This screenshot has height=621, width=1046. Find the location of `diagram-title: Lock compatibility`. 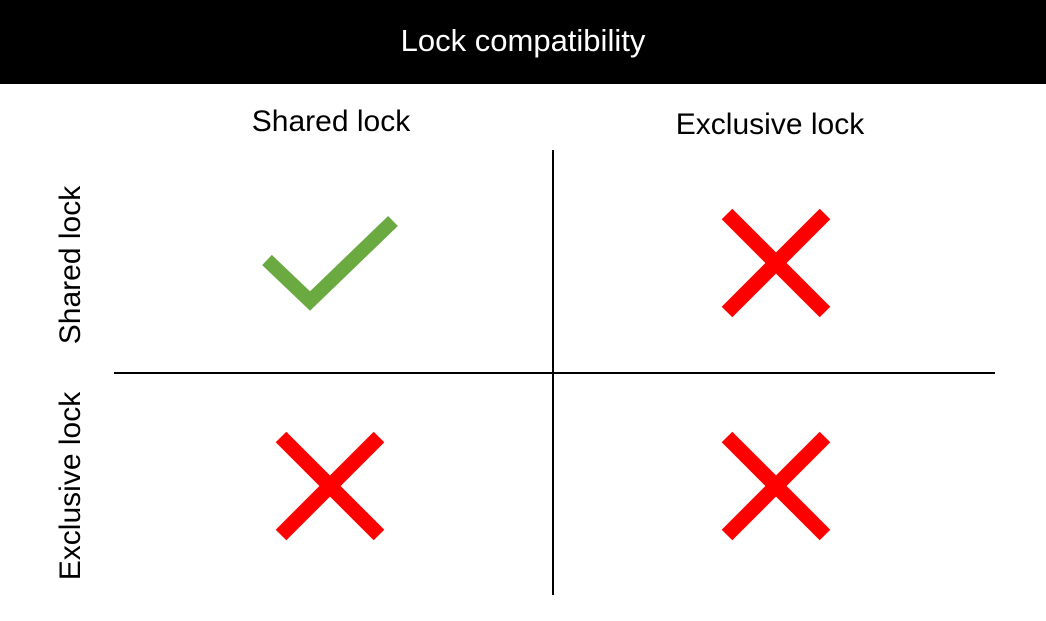

diagram-title: Lock compatibility is located at coordinates (523, 40).